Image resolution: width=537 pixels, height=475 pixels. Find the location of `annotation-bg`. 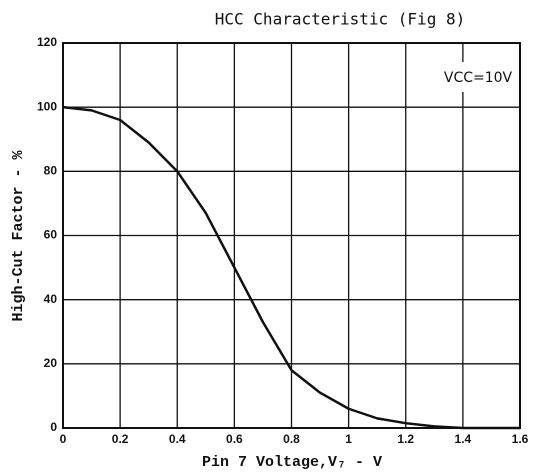

annotation-bg is located at coordinates (479, 77).